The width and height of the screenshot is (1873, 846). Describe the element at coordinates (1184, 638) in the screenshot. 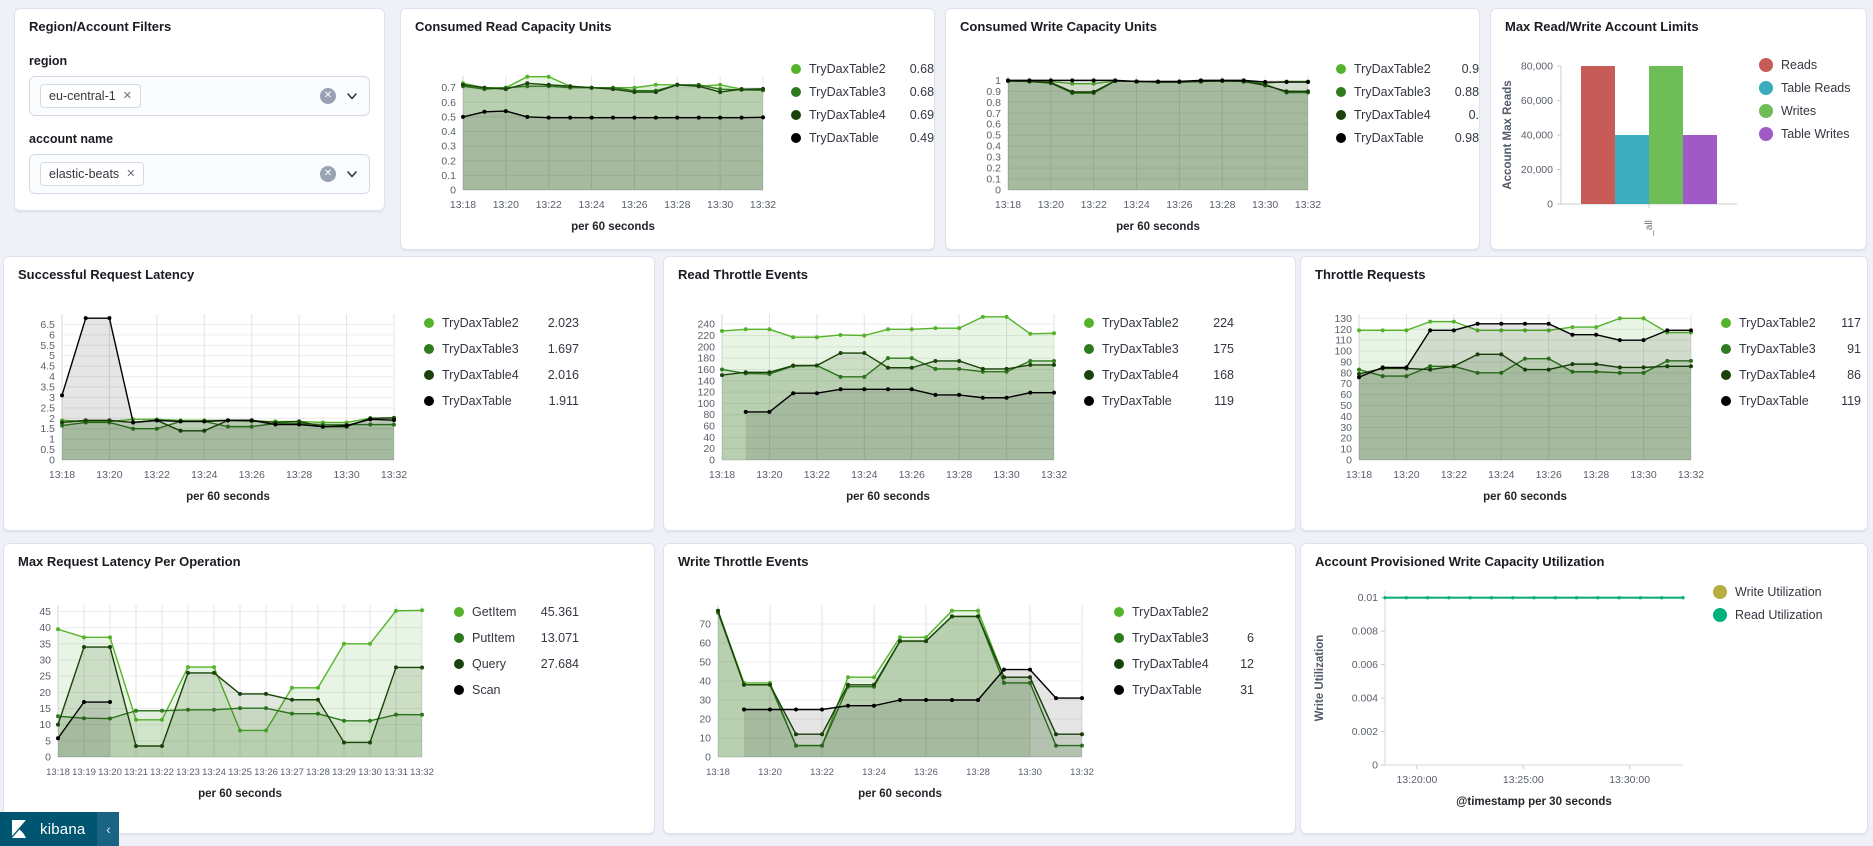

I see `legend-item-trydaxtable3: TryDaxTable3 6` at that location.